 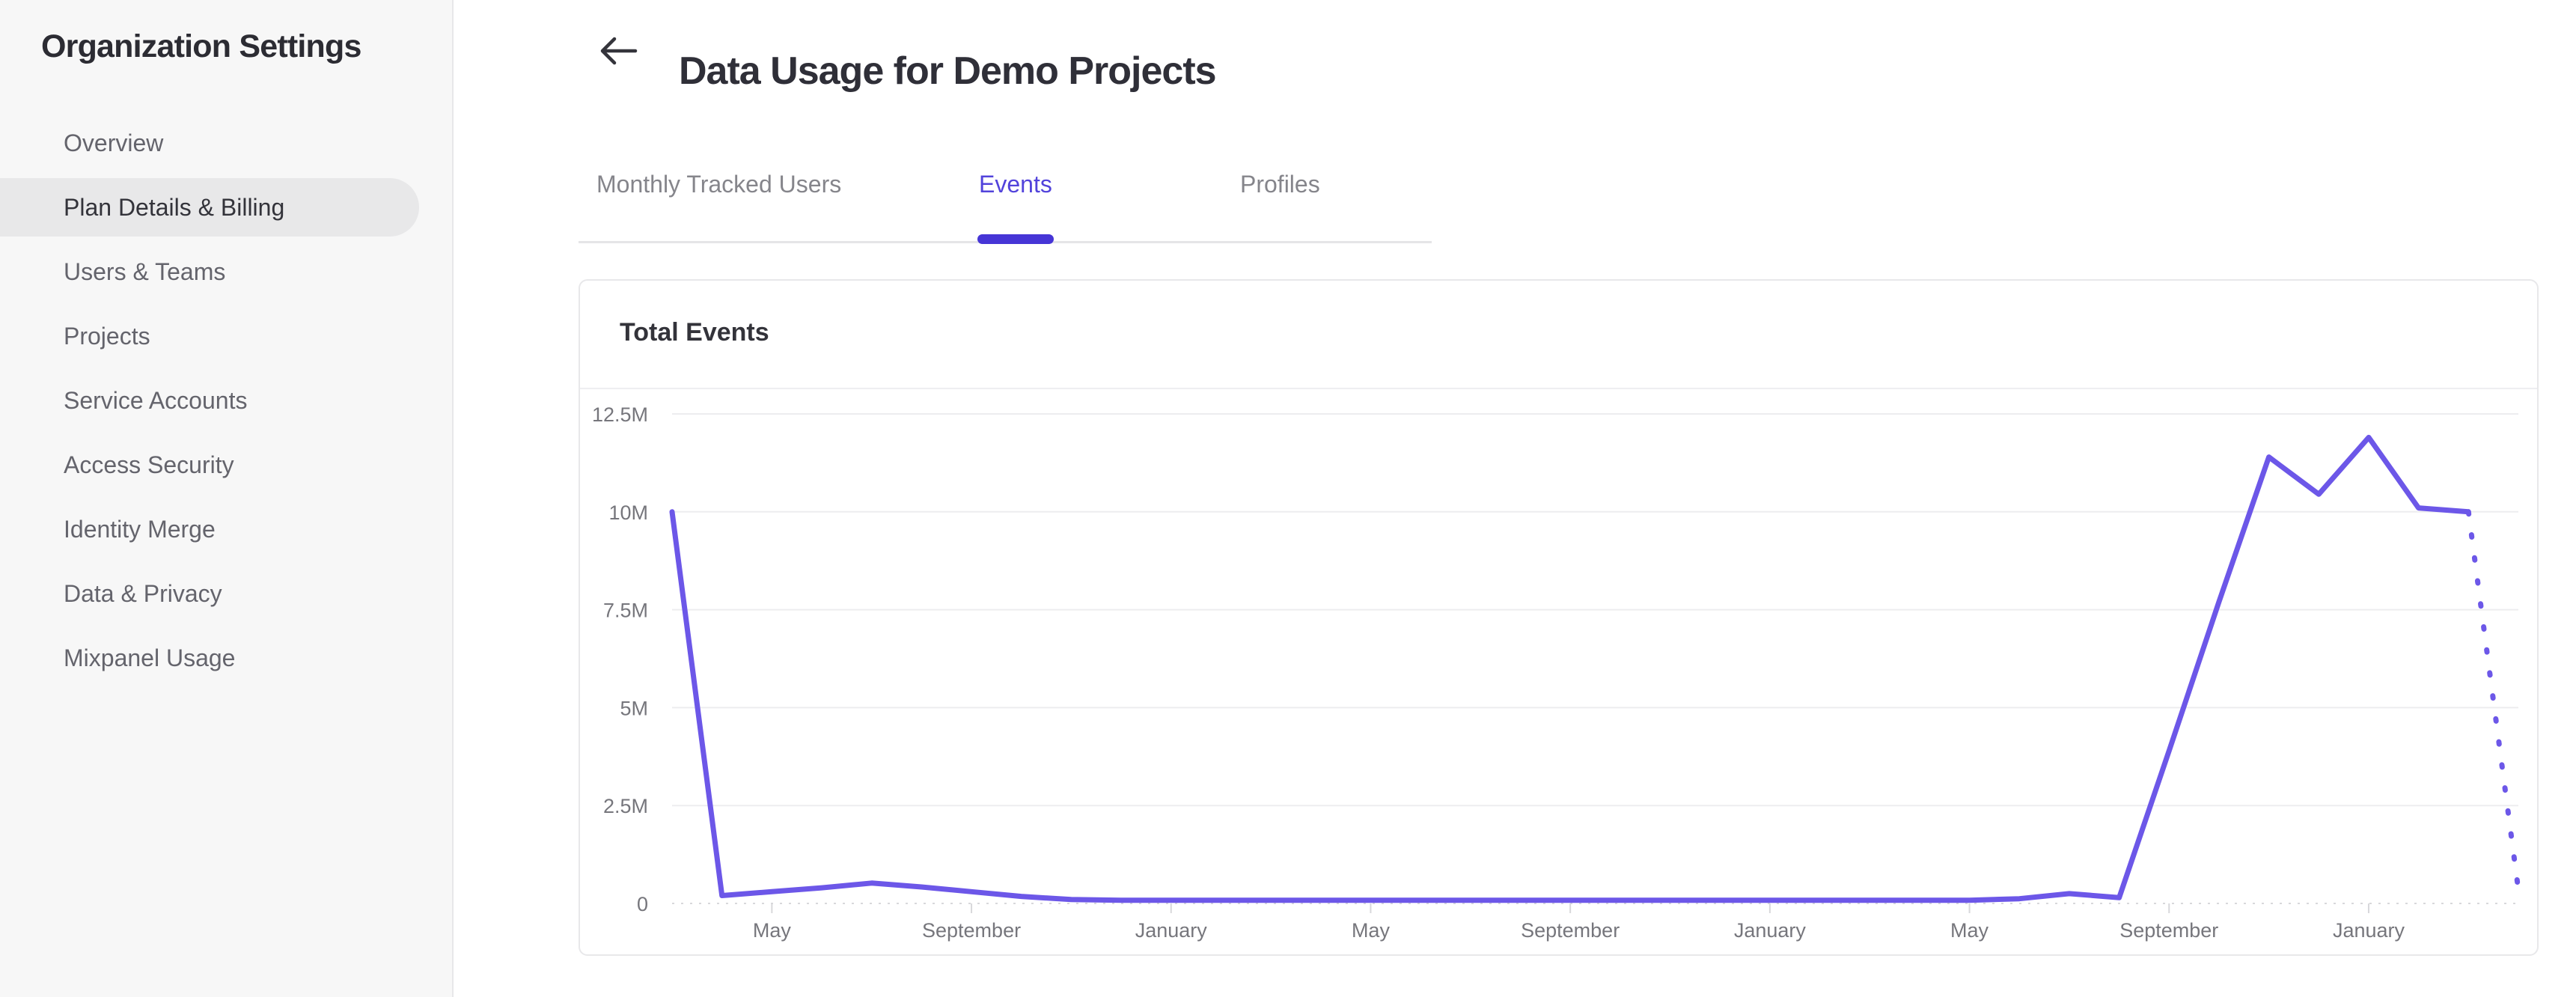 I want to click on tab-events: Events, so click(x=1015, y=207).